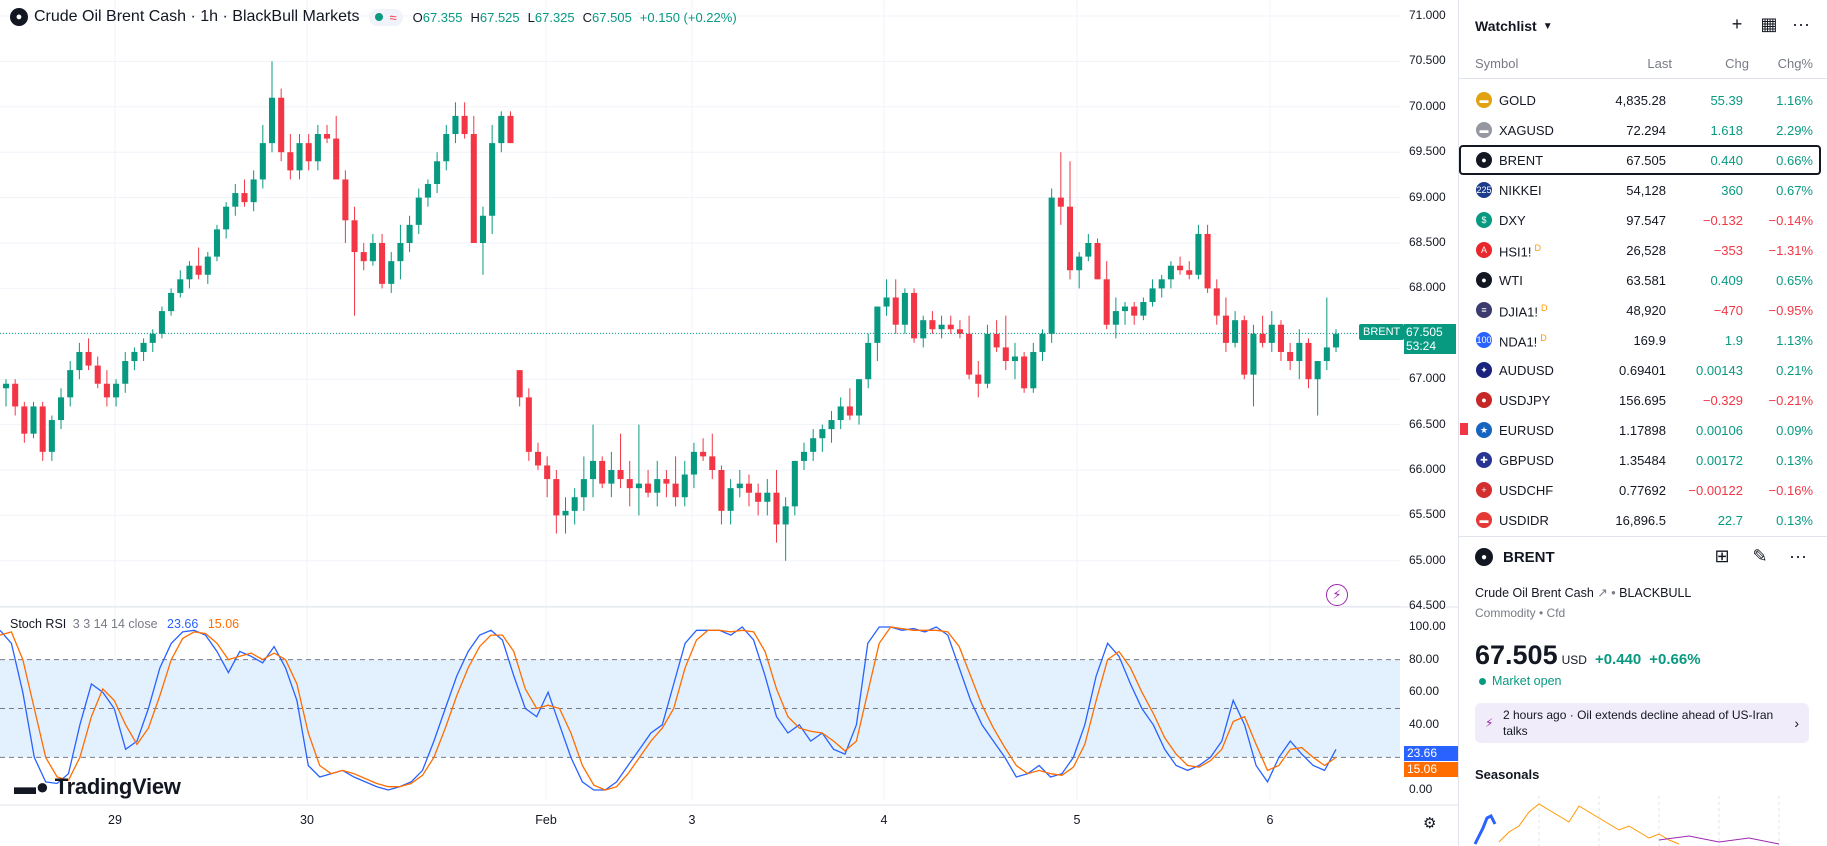 This screenshot has height=846, width=1827. Describe the element at coordinates (1640, 130) in the screenshot. I see `watchlist-row-xagusd: ▬ XAGUSD 72.294 1.618 2.29%` at that location.